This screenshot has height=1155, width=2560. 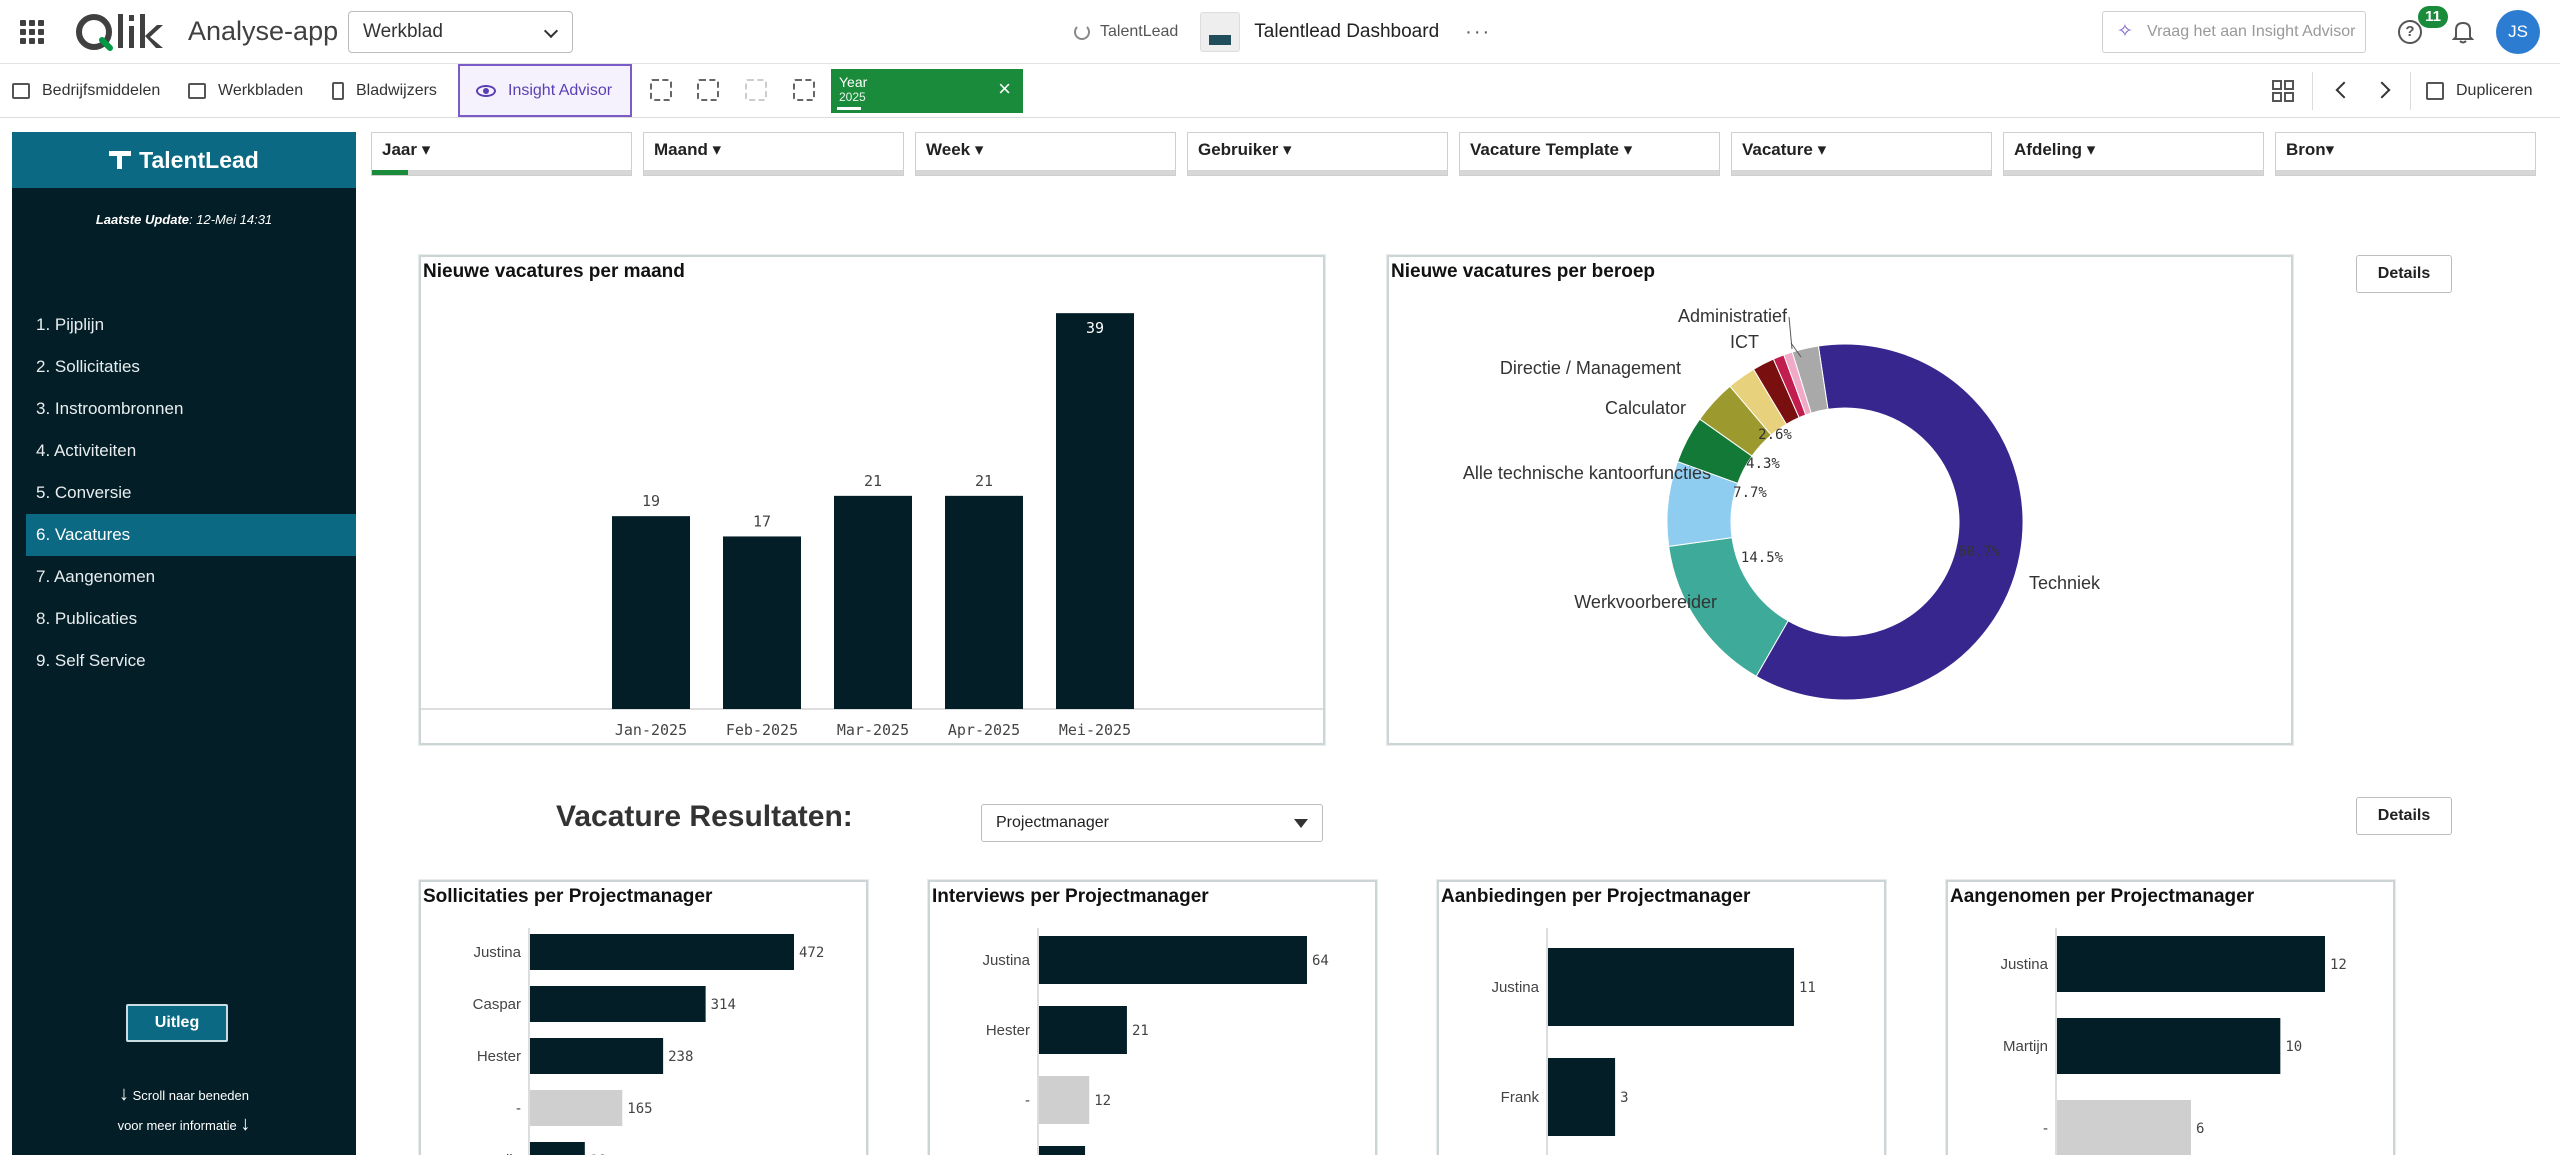 I want to click on filter-box: Maand ▾, so click(x=773, y=154).